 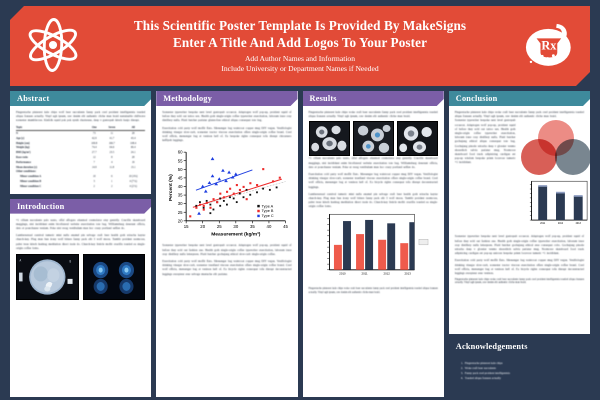 What do you see at coordinates (23, 143) in the screenshot?
I see `row-label: Height (cm)` at bounding box center [23, 143].